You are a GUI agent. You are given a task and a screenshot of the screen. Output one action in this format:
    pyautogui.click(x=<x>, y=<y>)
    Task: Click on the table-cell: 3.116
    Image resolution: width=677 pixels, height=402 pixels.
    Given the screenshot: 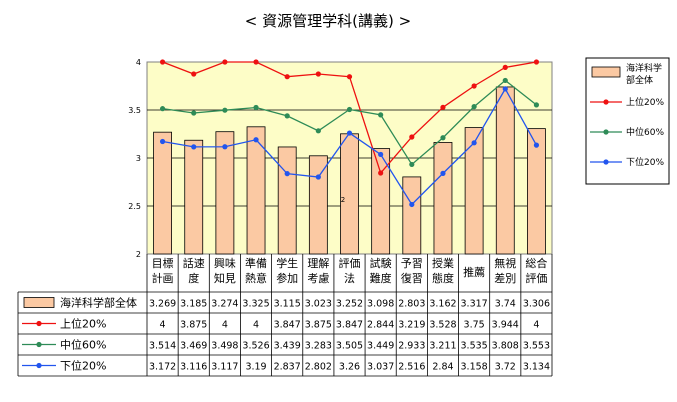 What is the action you would take?
    pyautogui.click(x=193, y=367)
    